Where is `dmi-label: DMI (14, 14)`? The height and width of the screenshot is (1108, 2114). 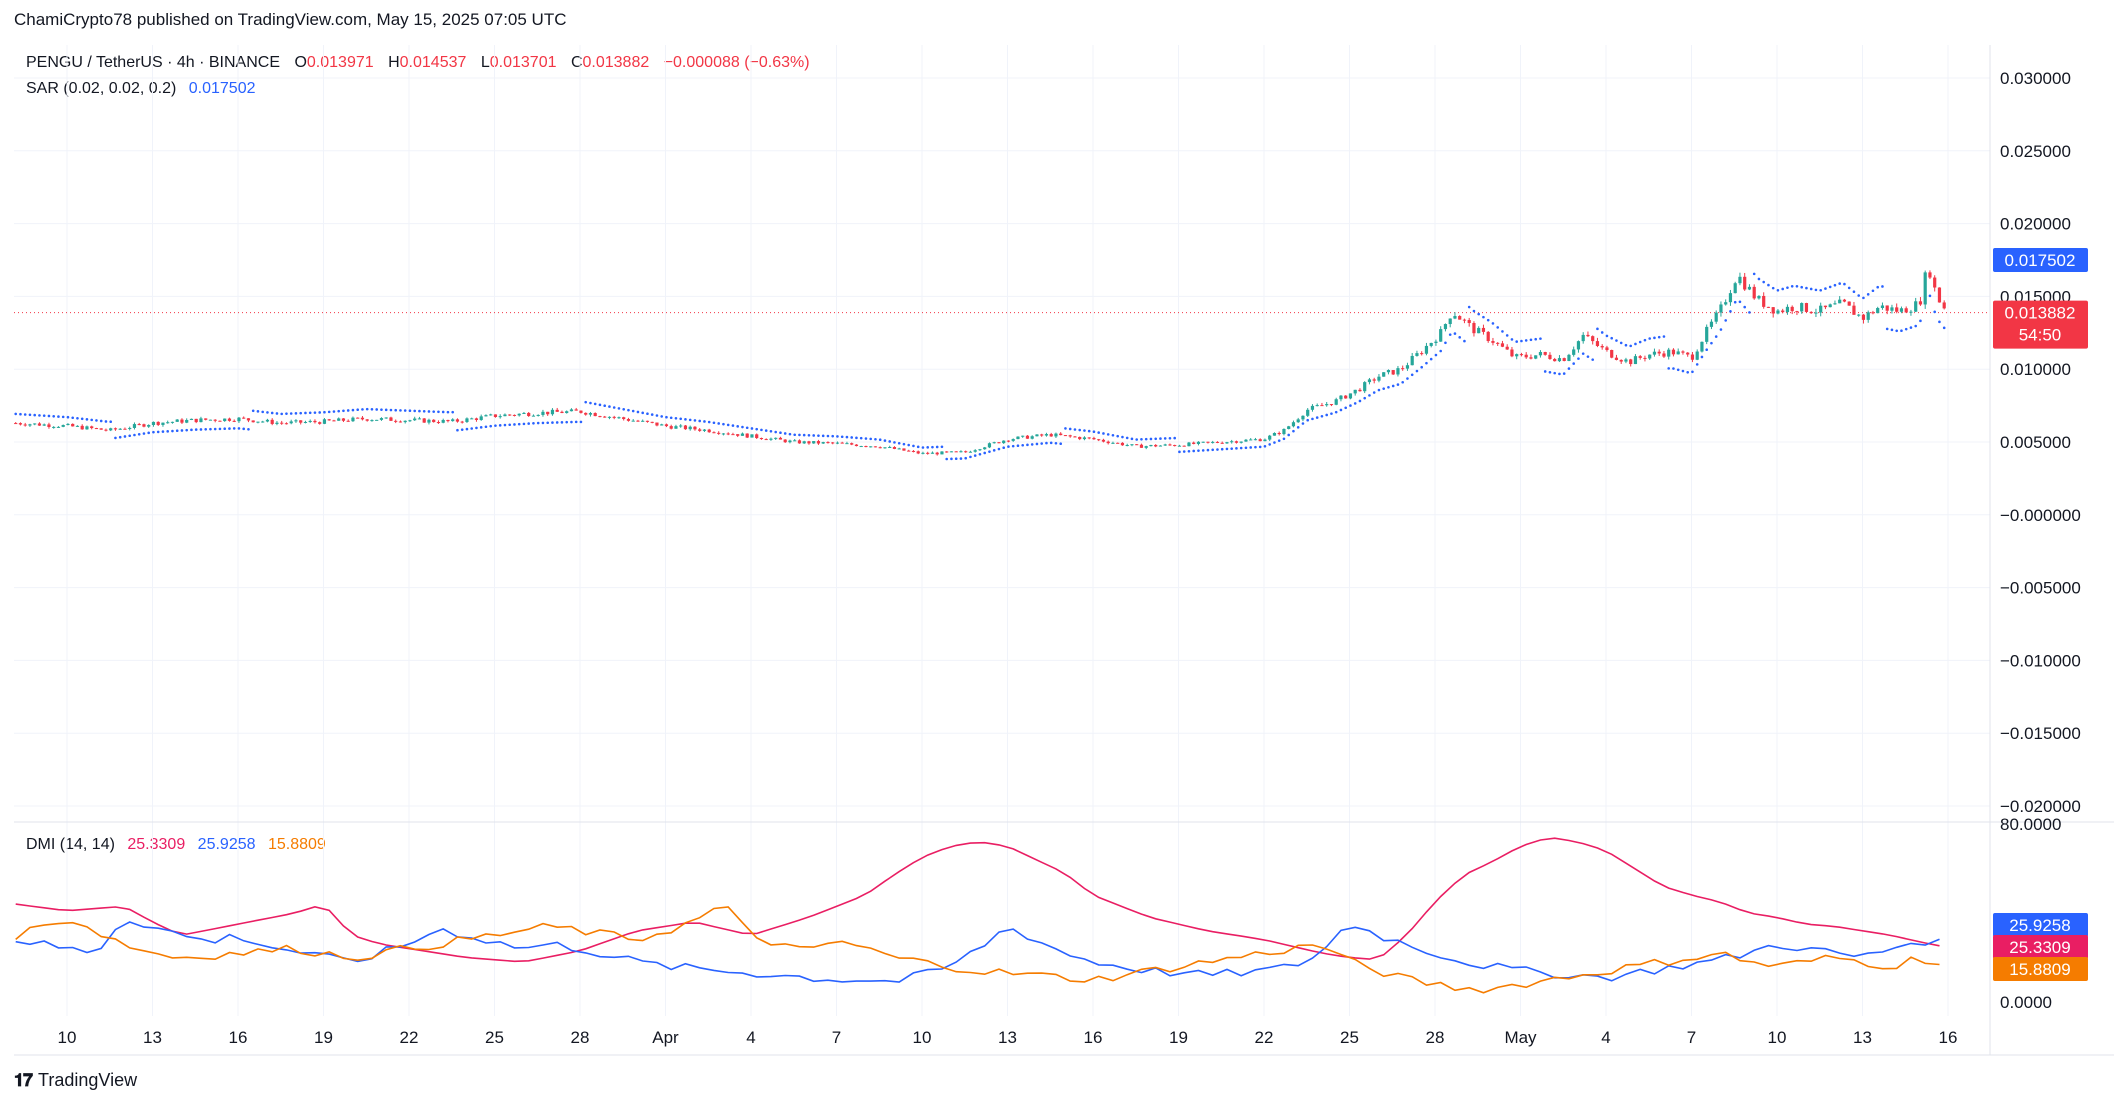 dmi-label: DMI (14, 14) is located at coordinates (70, 844).